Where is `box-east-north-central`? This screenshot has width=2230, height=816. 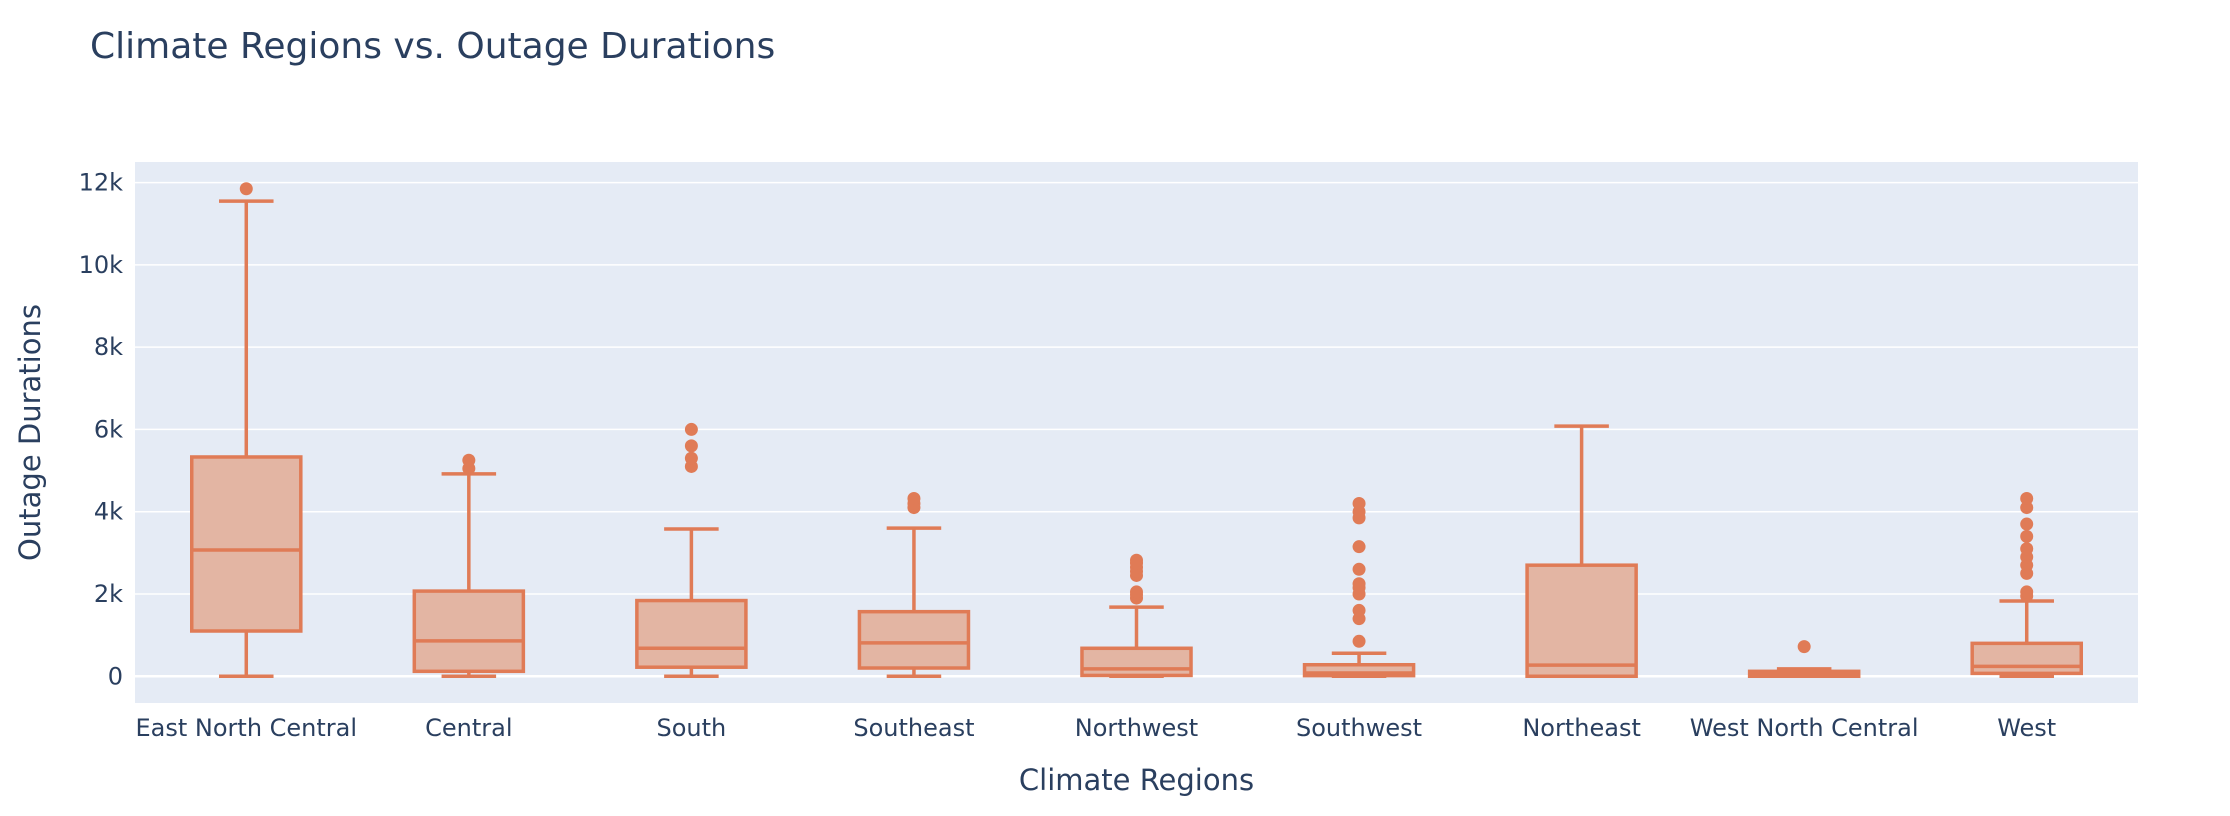
box-east-north-central is located at coordinates (246, 430).